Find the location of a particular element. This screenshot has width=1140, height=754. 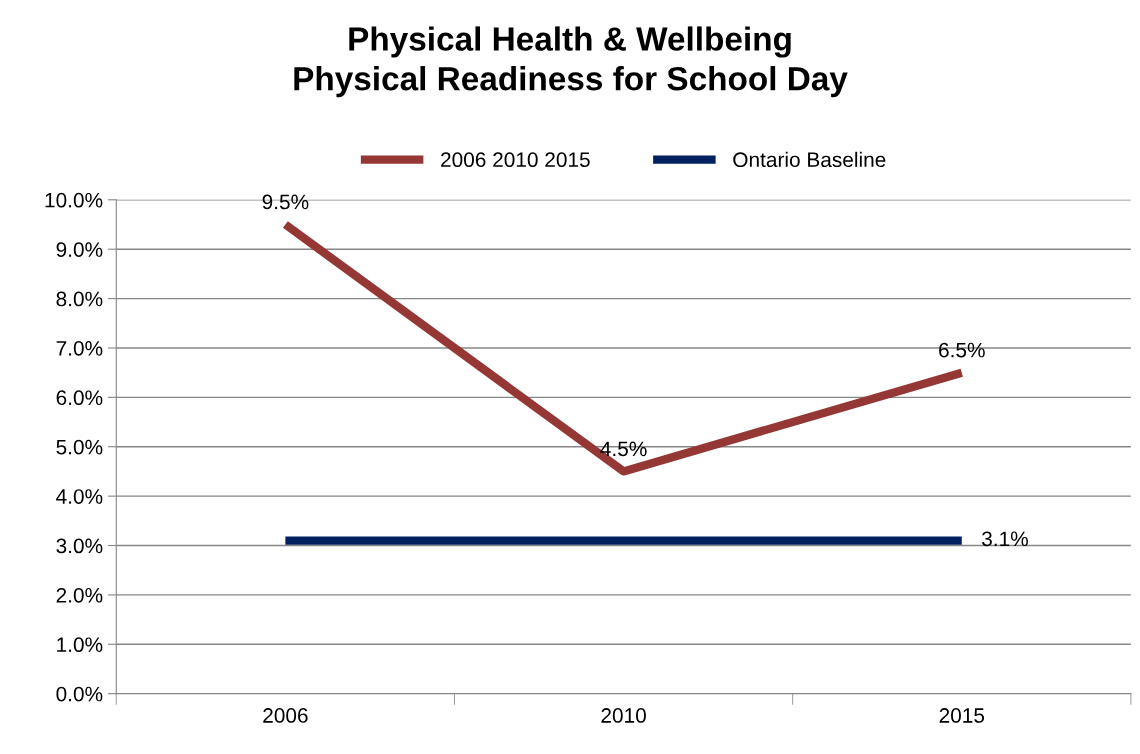

data-label: 9.5% is located at coordinates (285, 202).